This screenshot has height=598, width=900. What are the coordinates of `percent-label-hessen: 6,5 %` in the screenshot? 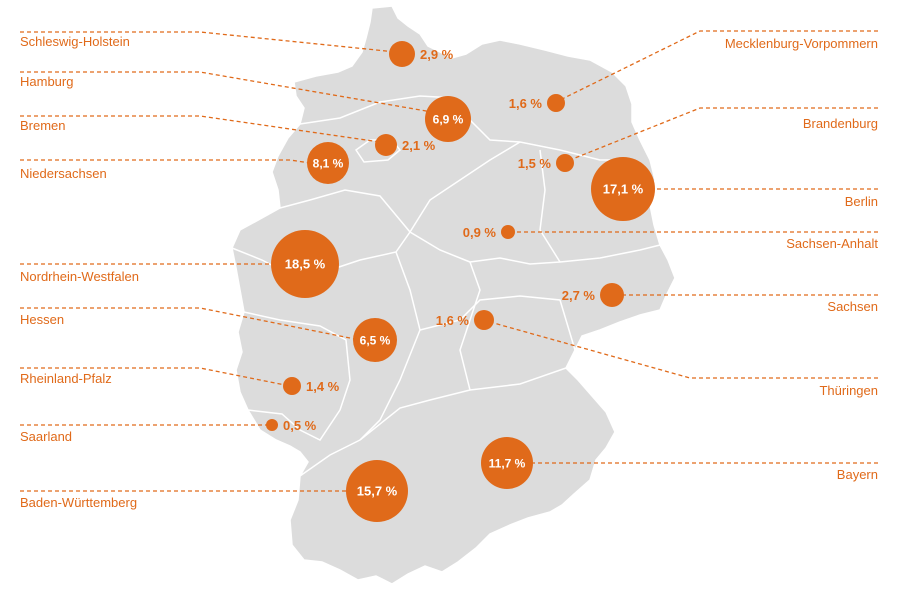 It's located at (375, 341).